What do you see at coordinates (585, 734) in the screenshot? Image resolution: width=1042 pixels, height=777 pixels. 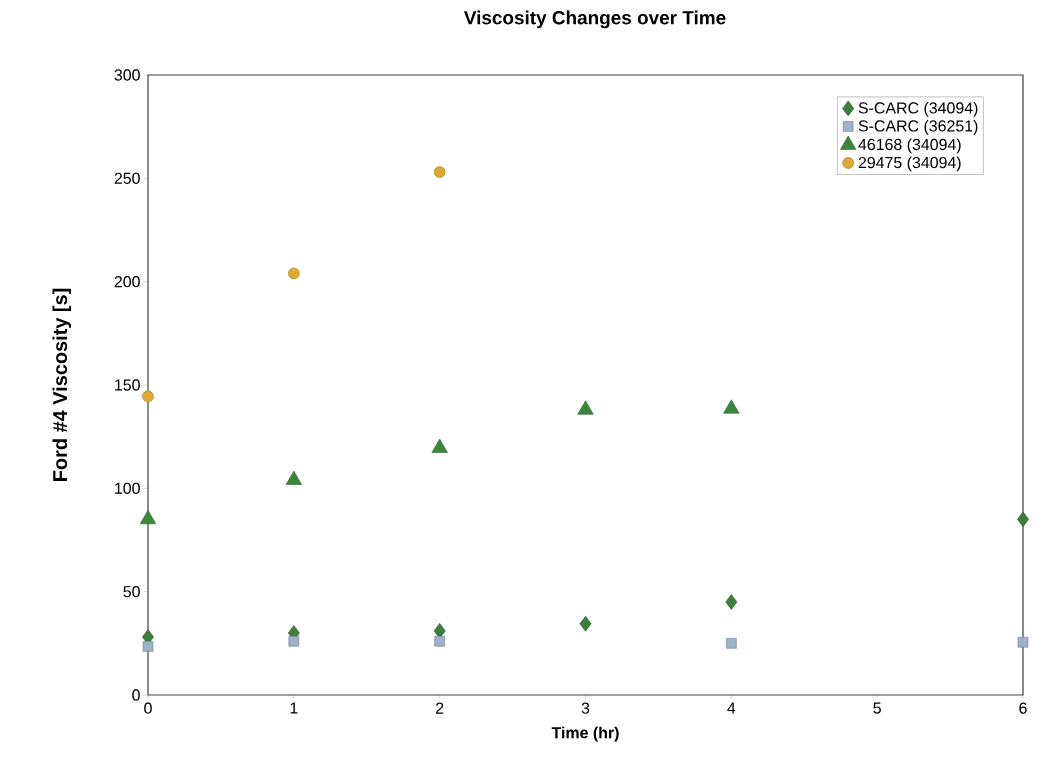 I see `x-axis-title: Time (hr)` at bounding box center [585, 734].